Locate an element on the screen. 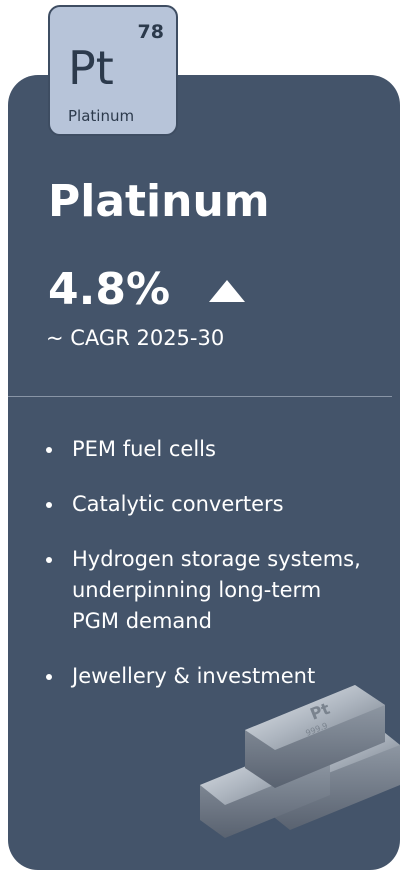  bullet-item: PEM fuel cells is located at coordinates (209, 449).